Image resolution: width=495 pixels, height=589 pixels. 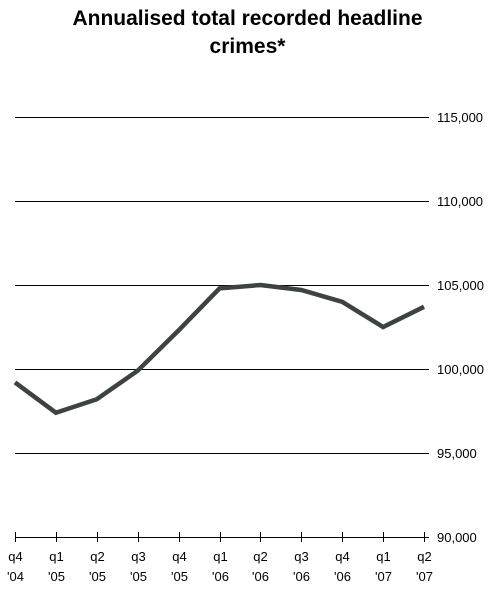 I want to click on chart-title-line-1: Annualised total recorded headline, so click(x=247, y=18).